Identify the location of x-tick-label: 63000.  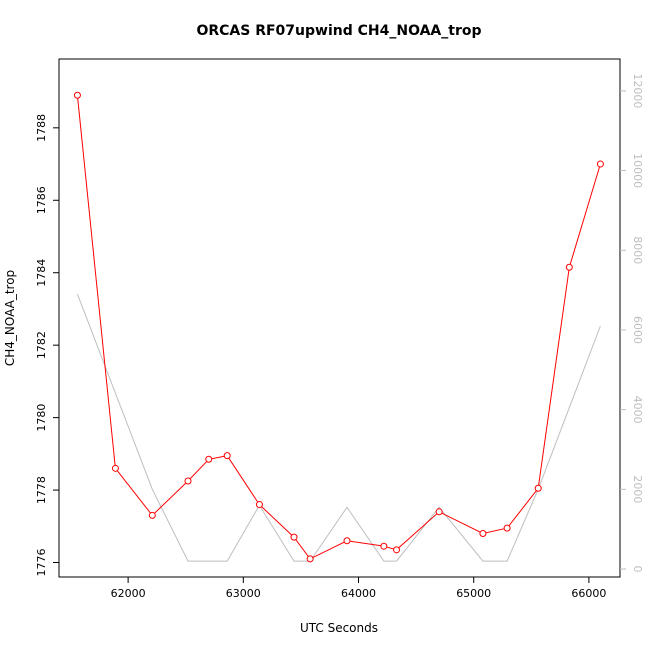
(243, 593).